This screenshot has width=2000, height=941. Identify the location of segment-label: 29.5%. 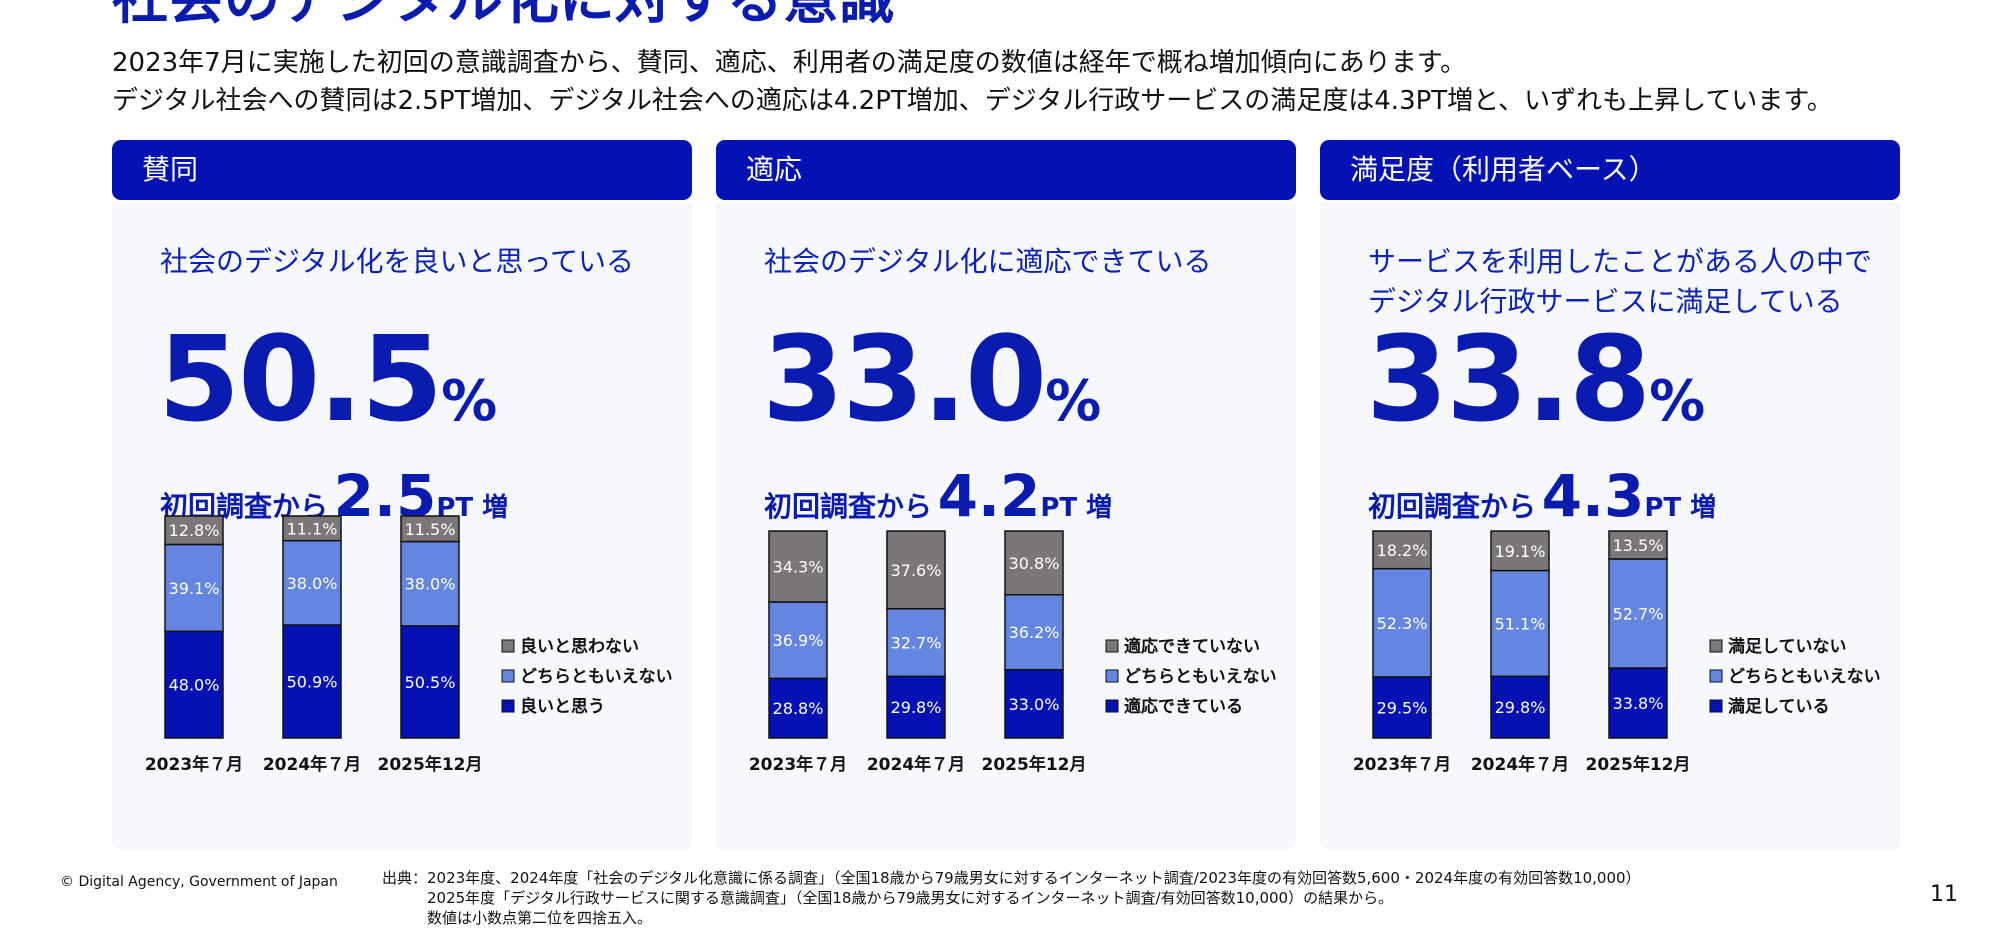
(1402, 707).